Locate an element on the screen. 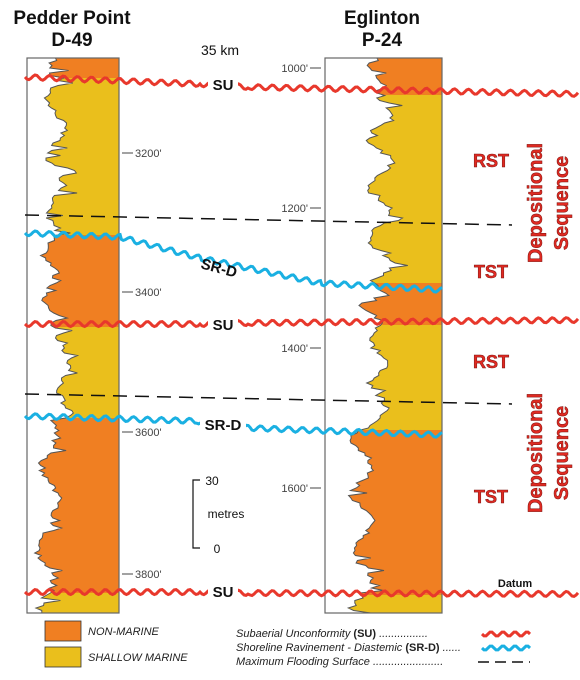 The width and height of the screenshot is (580, 680). depth-label: 1000' is located at coordinates (294, 69).